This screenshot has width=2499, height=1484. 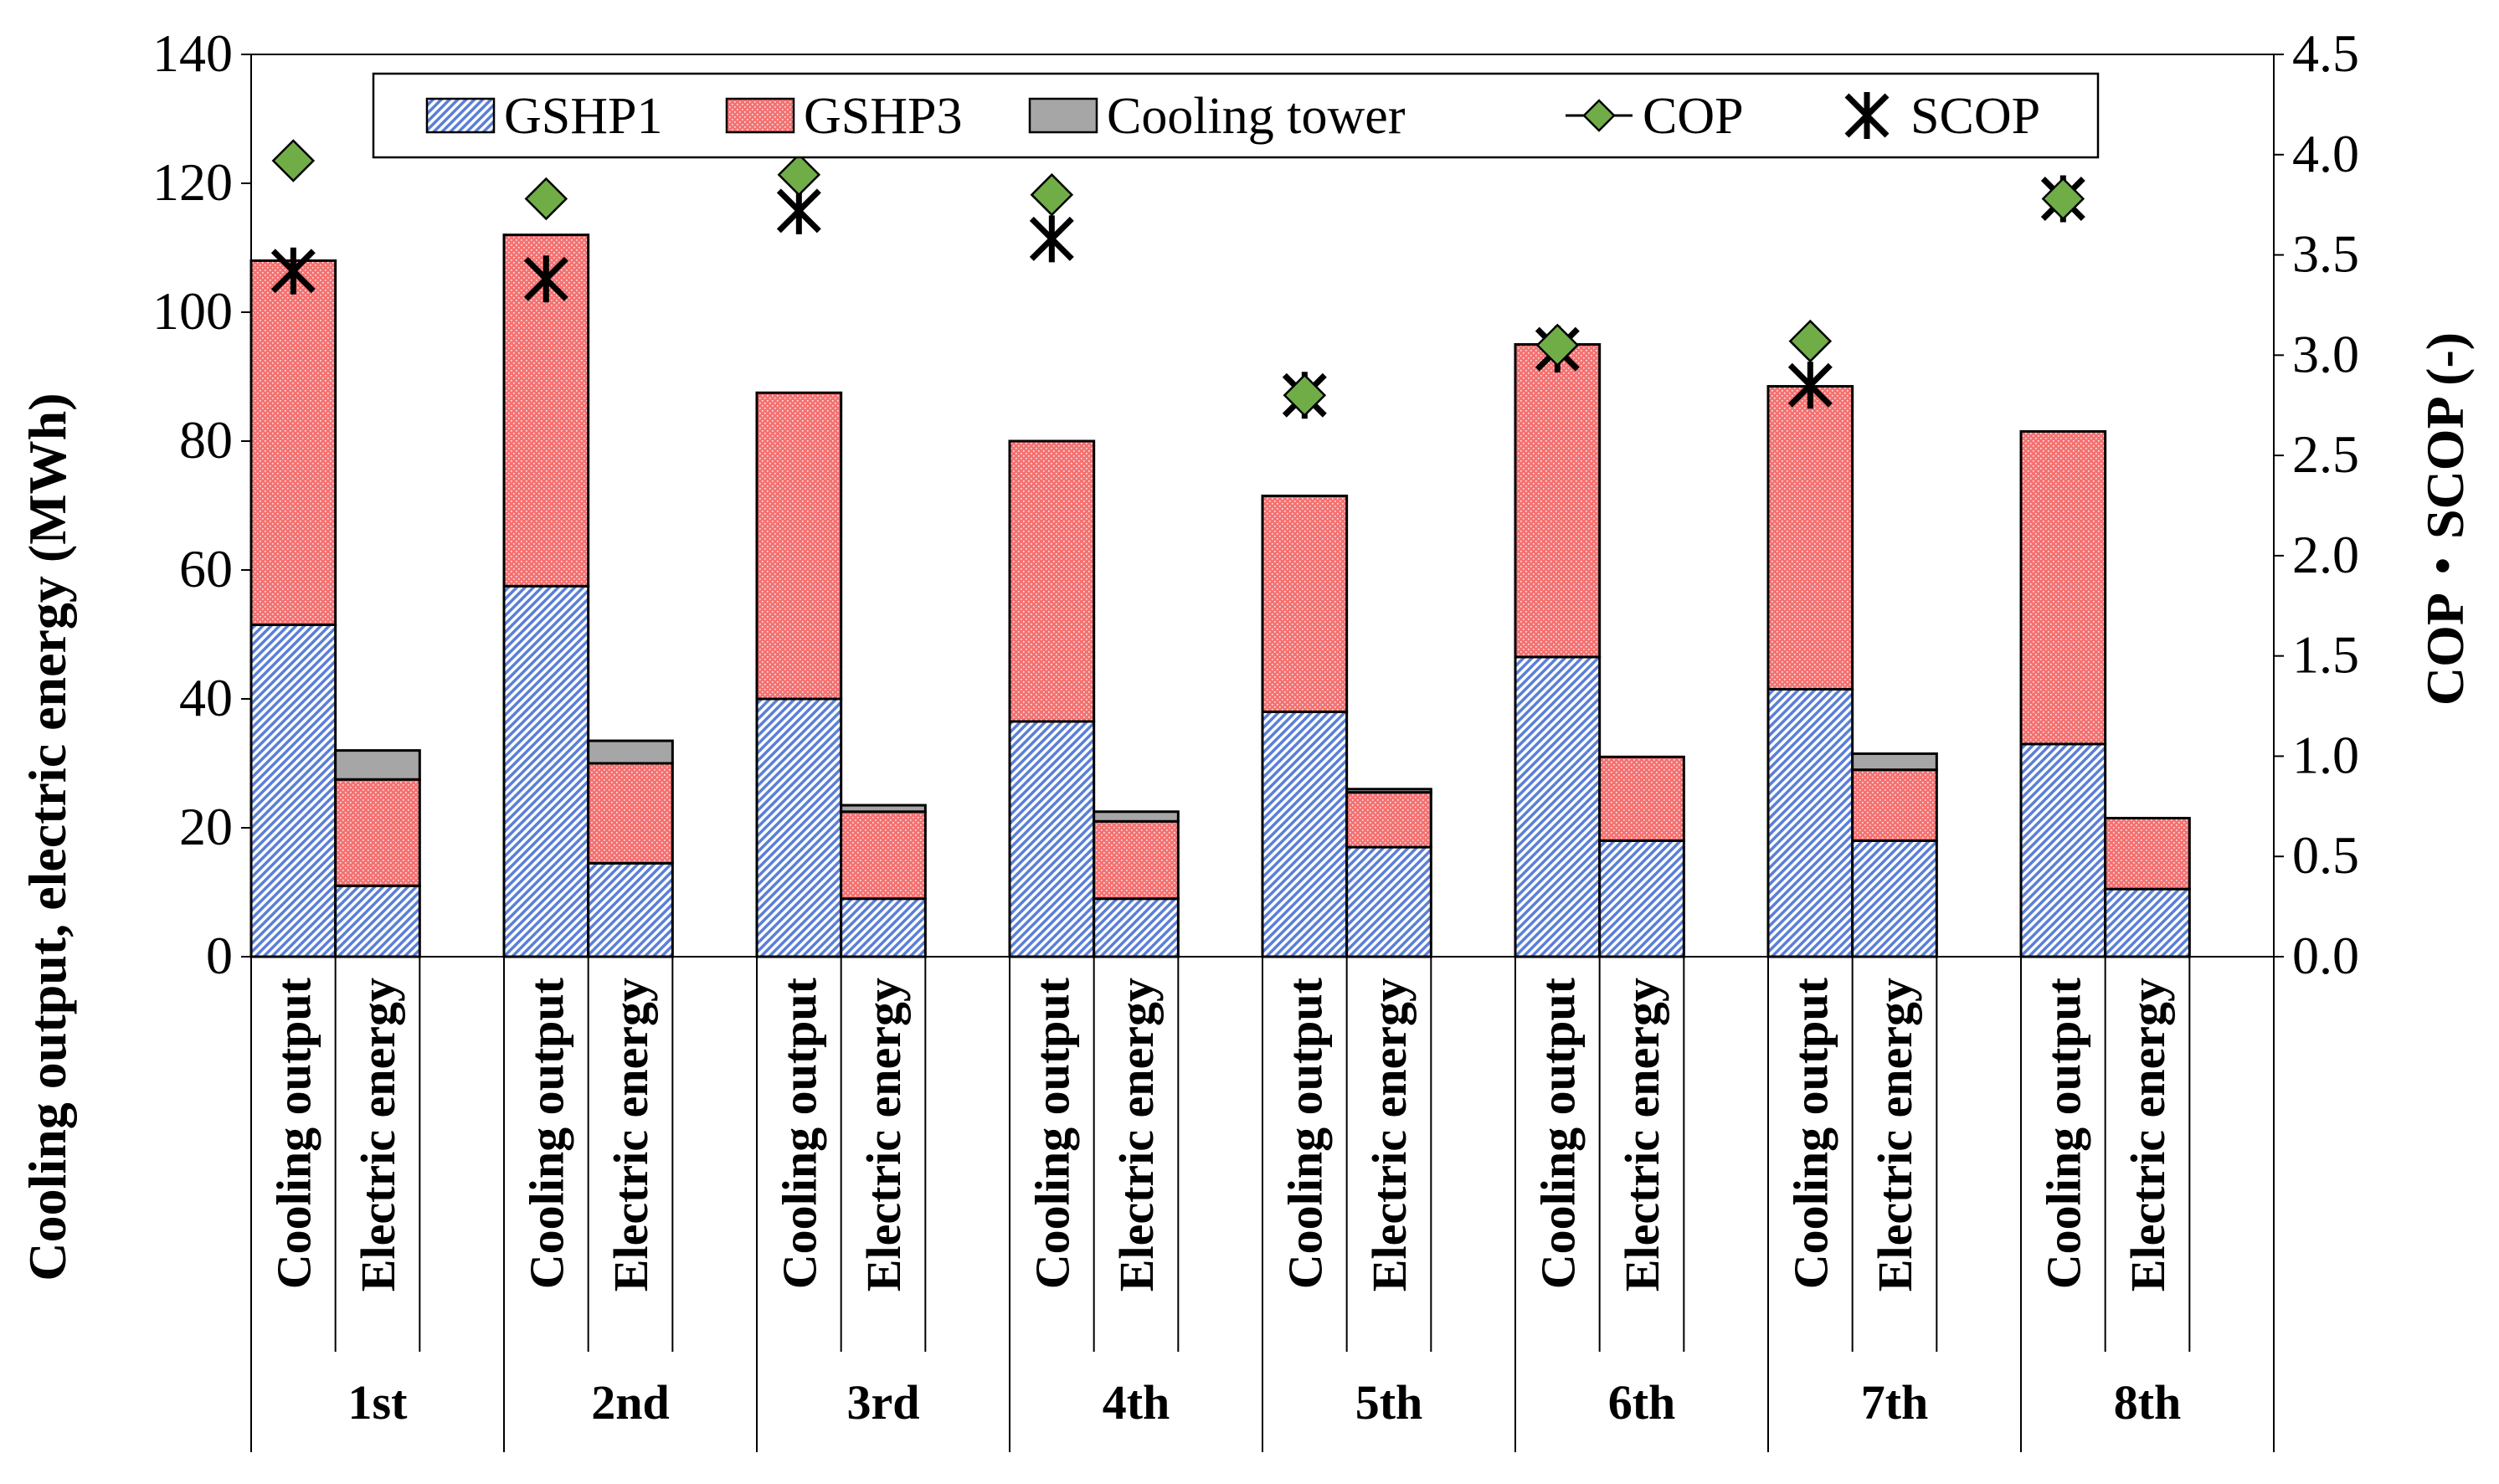 What do you see at coordinates (583, 116) in the screenshot?
I see `legend-label-gshp1: GSHP1` at bounding box center [583, 116].